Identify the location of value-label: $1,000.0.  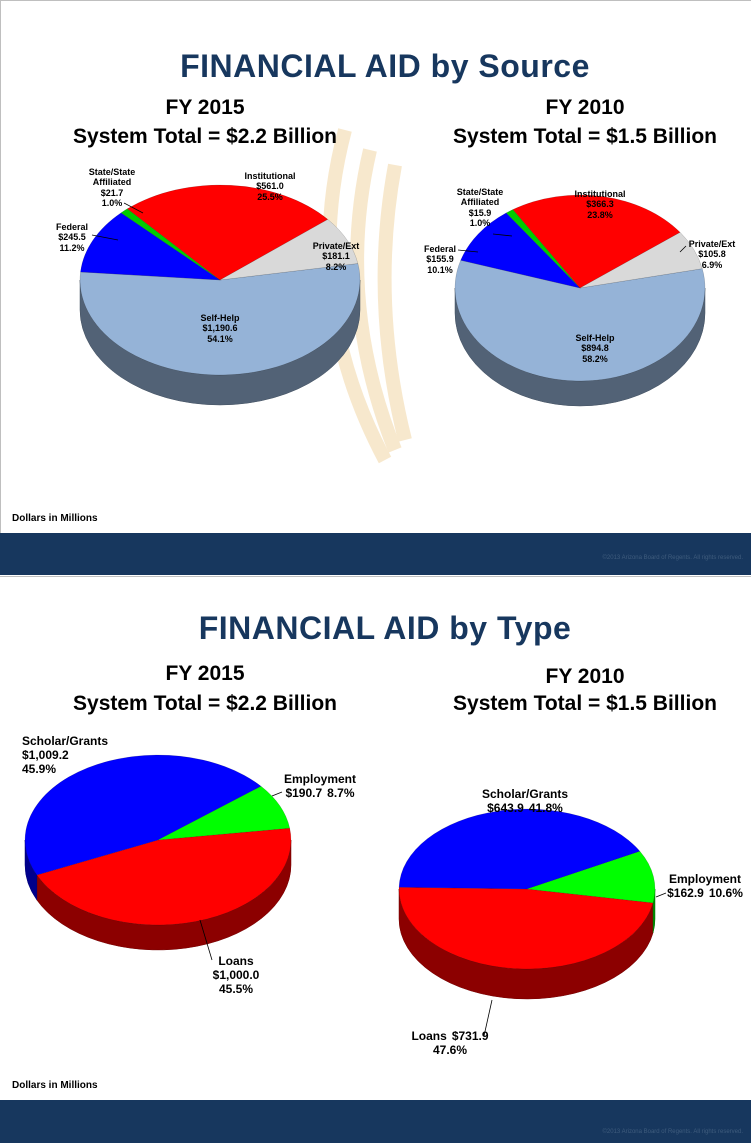
(236, 974).